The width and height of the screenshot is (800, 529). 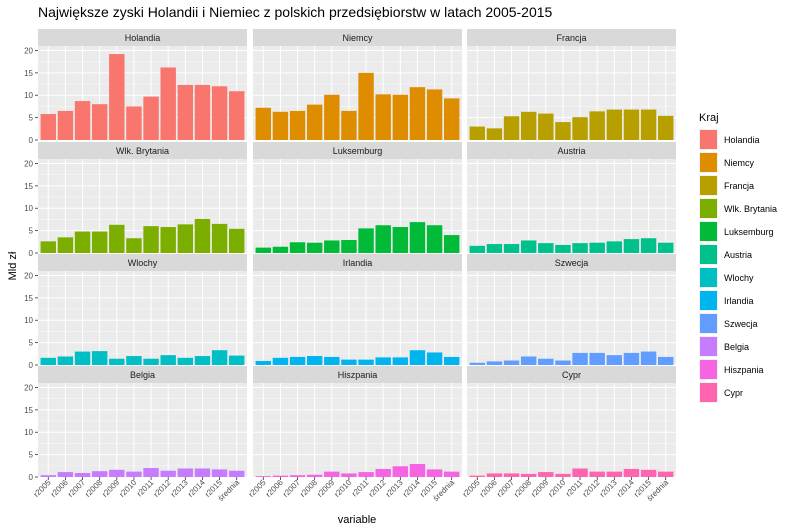 I want to click on bar-szwecja-r2009, so click(x=546, y=361).